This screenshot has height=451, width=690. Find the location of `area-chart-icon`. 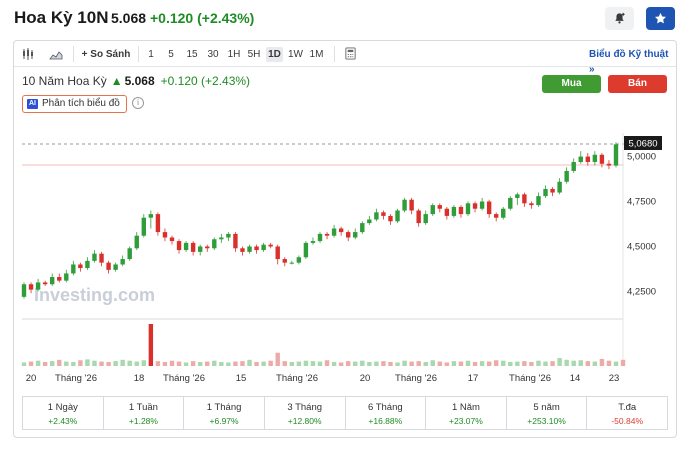

area-chart-icon is located at coordinates (56, 54).